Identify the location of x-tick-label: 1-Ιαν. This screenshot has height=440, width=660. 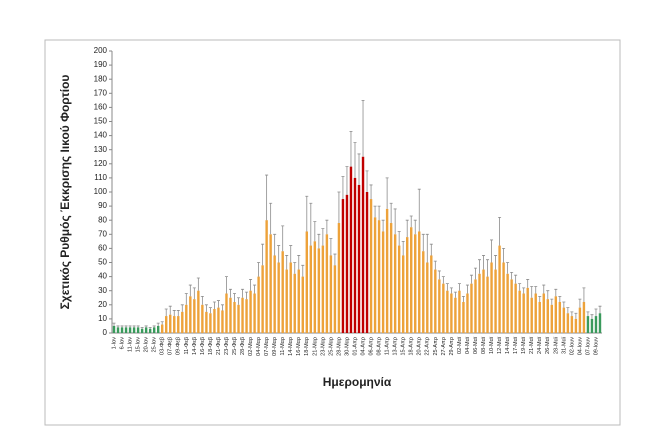
(114, 343).